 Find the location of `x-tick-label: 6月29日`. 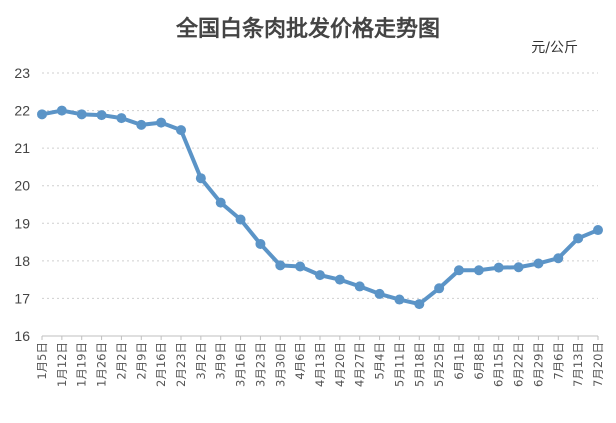

x-tick-label: 6月29日 is located at coordinates (538, 364).